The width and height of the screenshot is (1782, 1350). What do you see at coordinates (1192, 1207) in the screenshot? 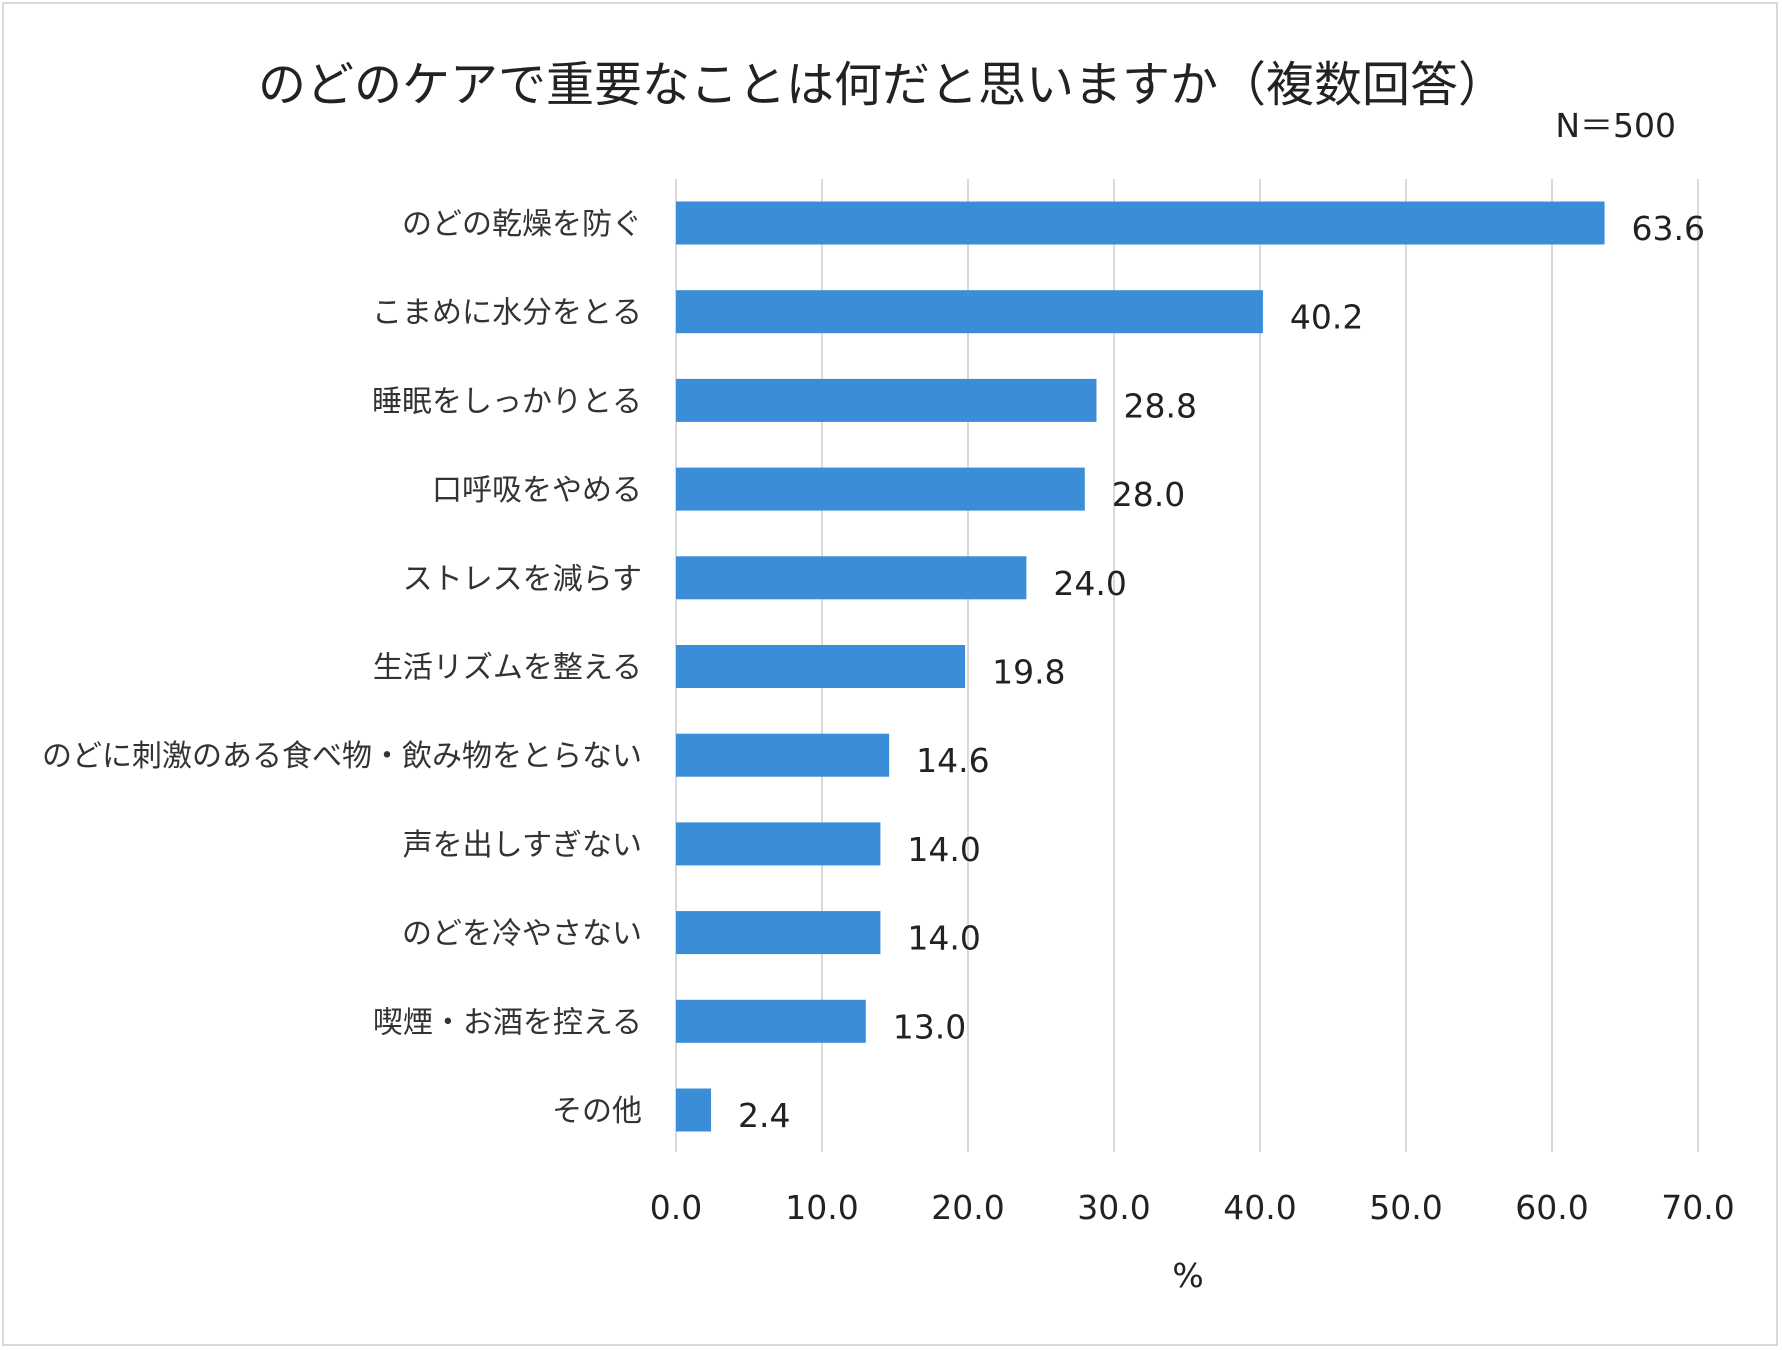
I see `x-tick-labels: 0.0 10.0 20.0 30.0 40.0 50.0 60.0 70.0` at bounding box center [1192, 1207].